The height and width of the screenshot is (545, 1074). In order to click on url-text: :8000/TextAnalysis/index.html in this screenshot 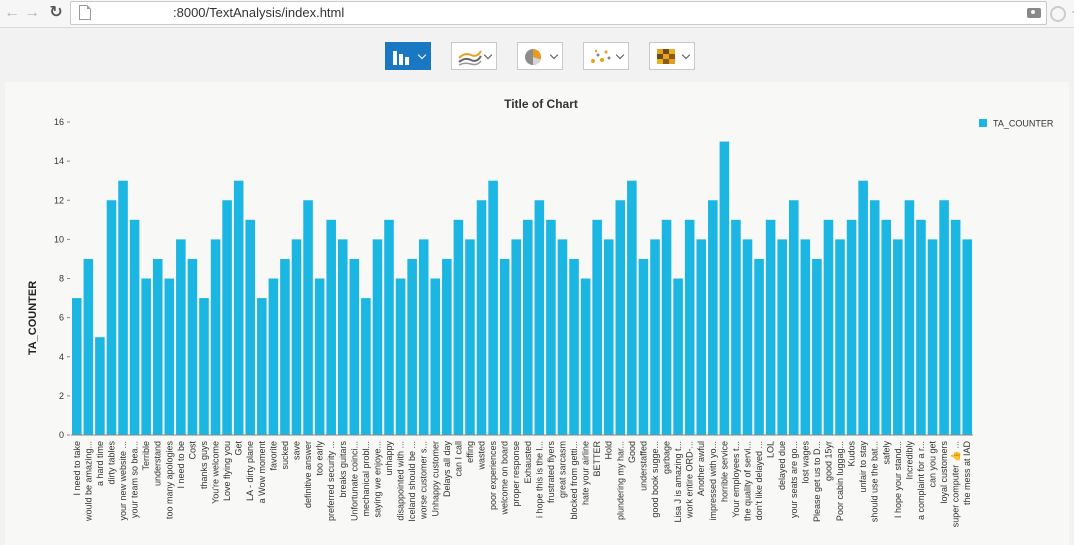, I will do `click(259, 12)`.